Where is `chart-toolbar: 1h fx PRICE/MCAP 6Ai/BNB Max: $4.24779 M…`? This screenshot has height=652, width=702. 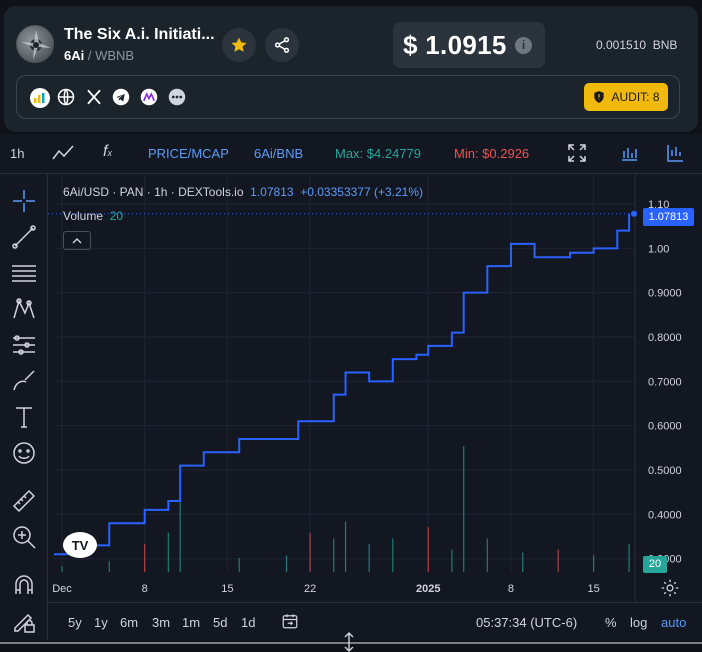 chart-toolbar: 1h fx PRICE/MCAP 6Ai/BNB Max: $4.24779 M… is located at coordinates (351, 154).